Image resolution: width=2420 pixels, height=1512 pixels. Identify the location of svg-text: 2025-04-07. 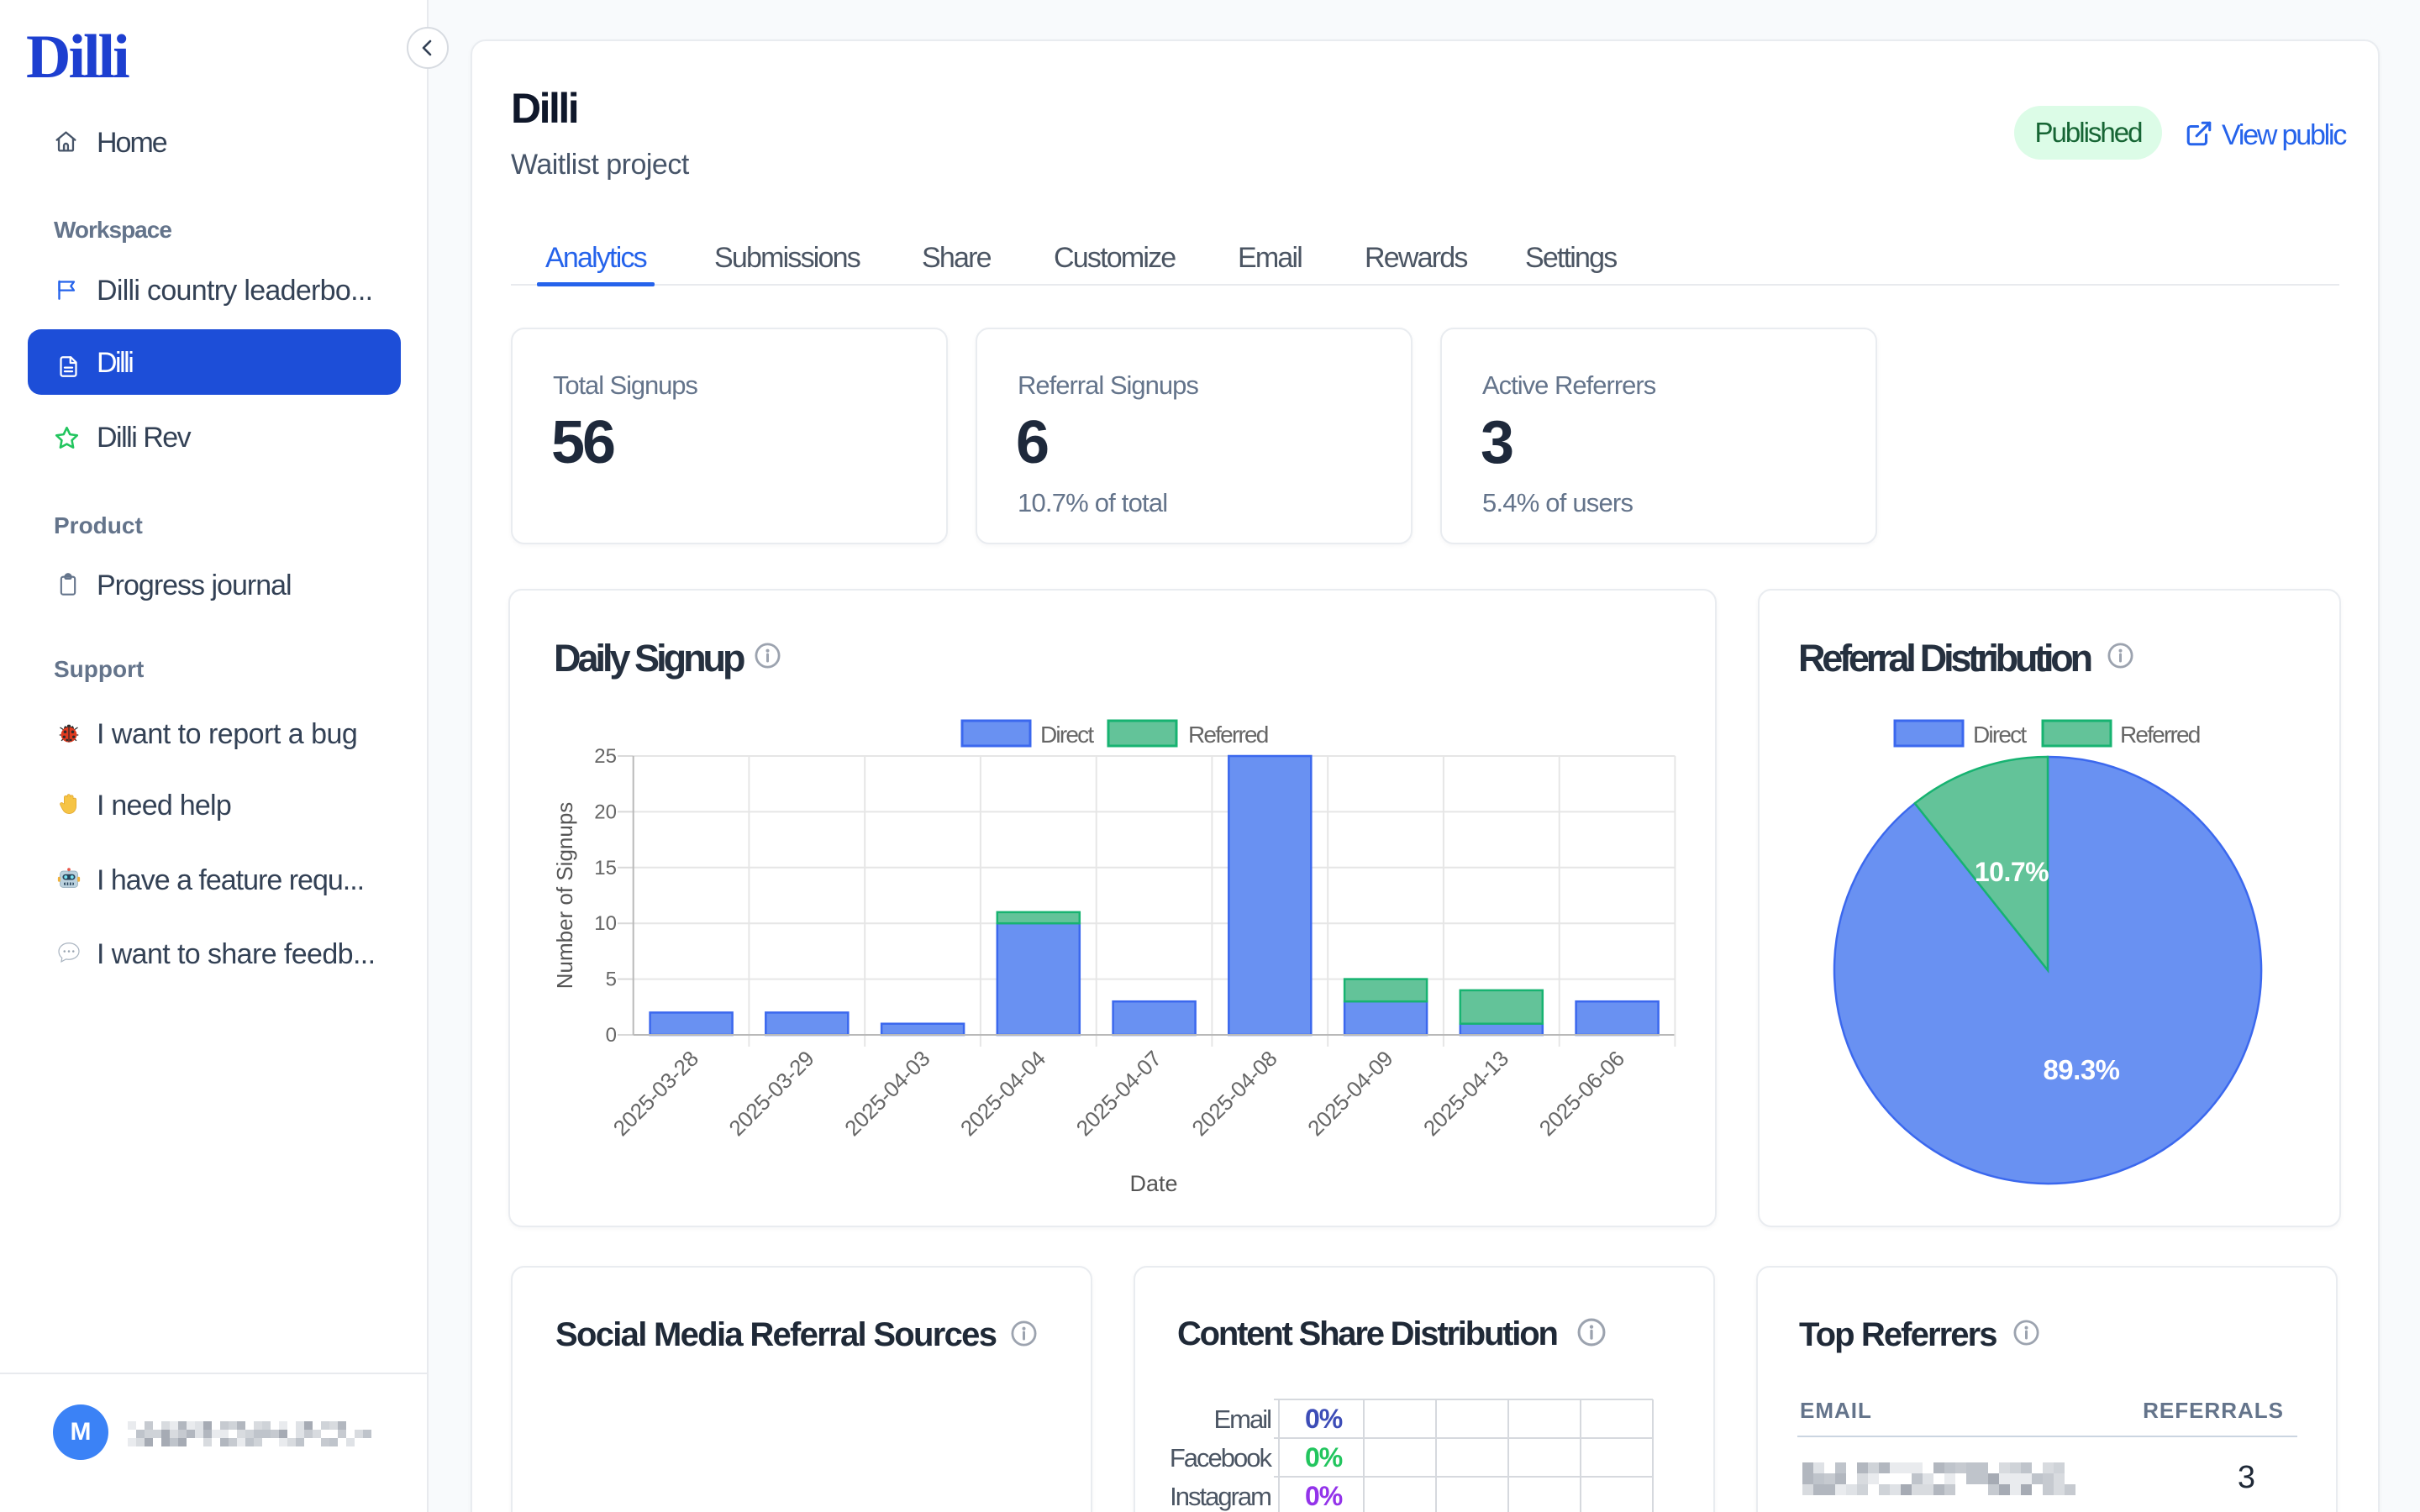
(1118, 1093).